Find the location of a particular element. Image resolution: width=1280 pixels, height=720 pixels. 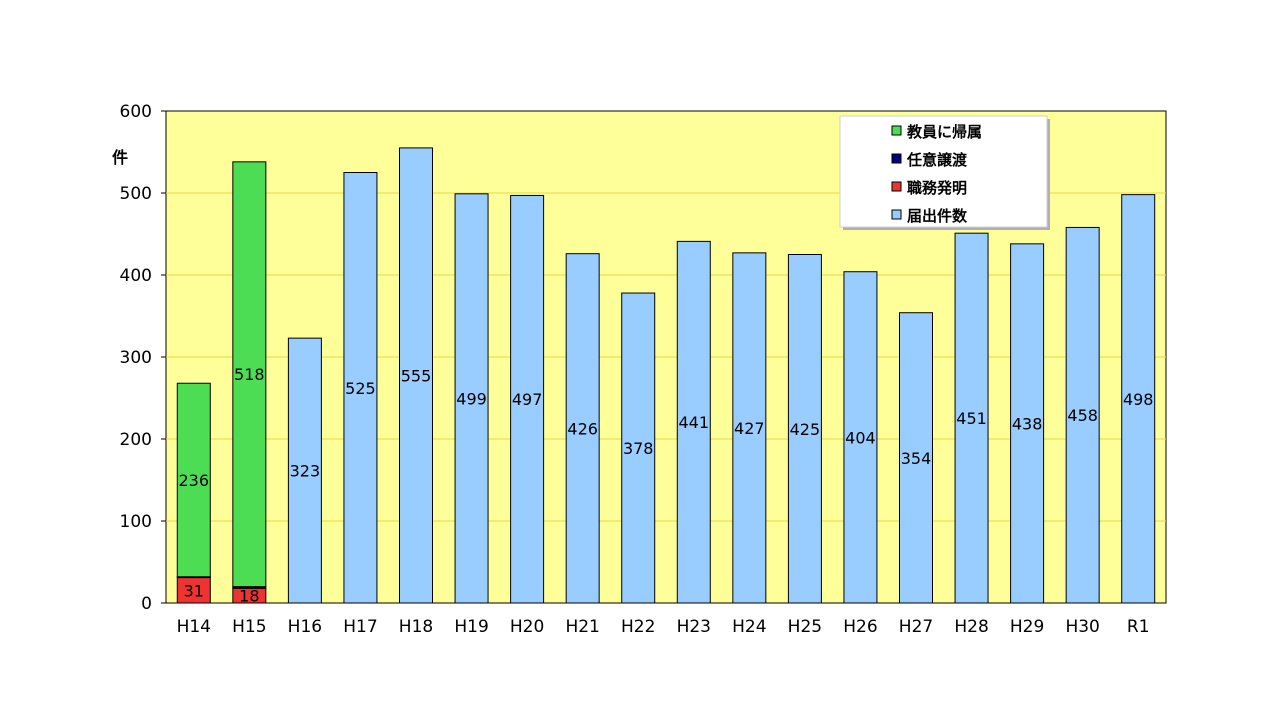

data-label: 404 is located at coordinates (860, 437).